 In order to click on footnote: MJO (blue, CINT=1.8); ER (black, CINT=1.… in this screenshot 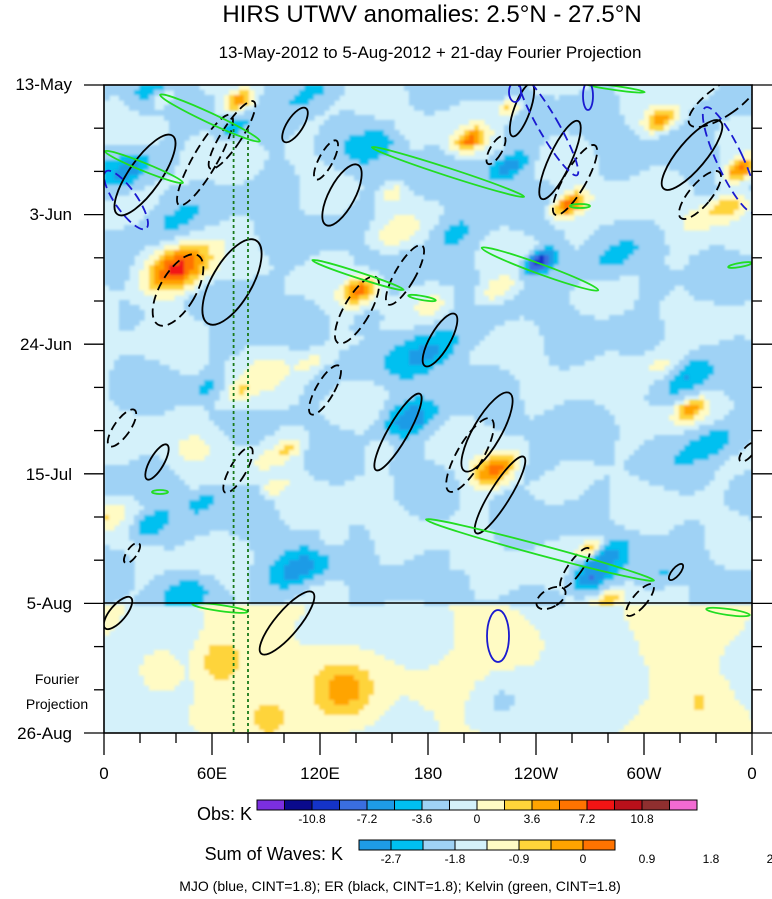, I will do `click(400, 886)`.